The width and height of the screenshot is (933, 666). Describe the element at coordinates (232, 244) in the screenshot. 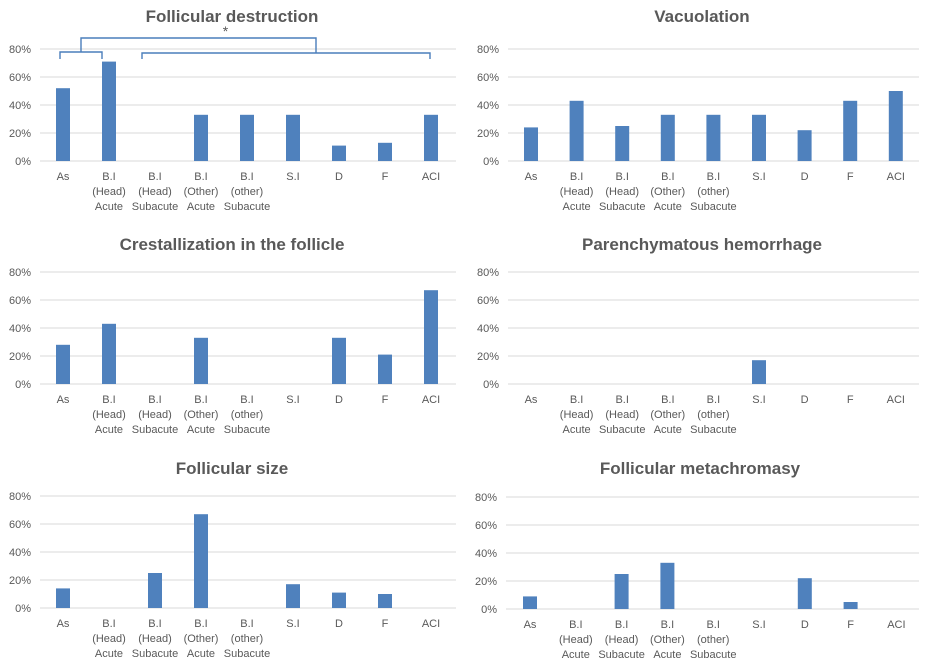

I see `chart-title: Crestallization in the follicle` at that location.